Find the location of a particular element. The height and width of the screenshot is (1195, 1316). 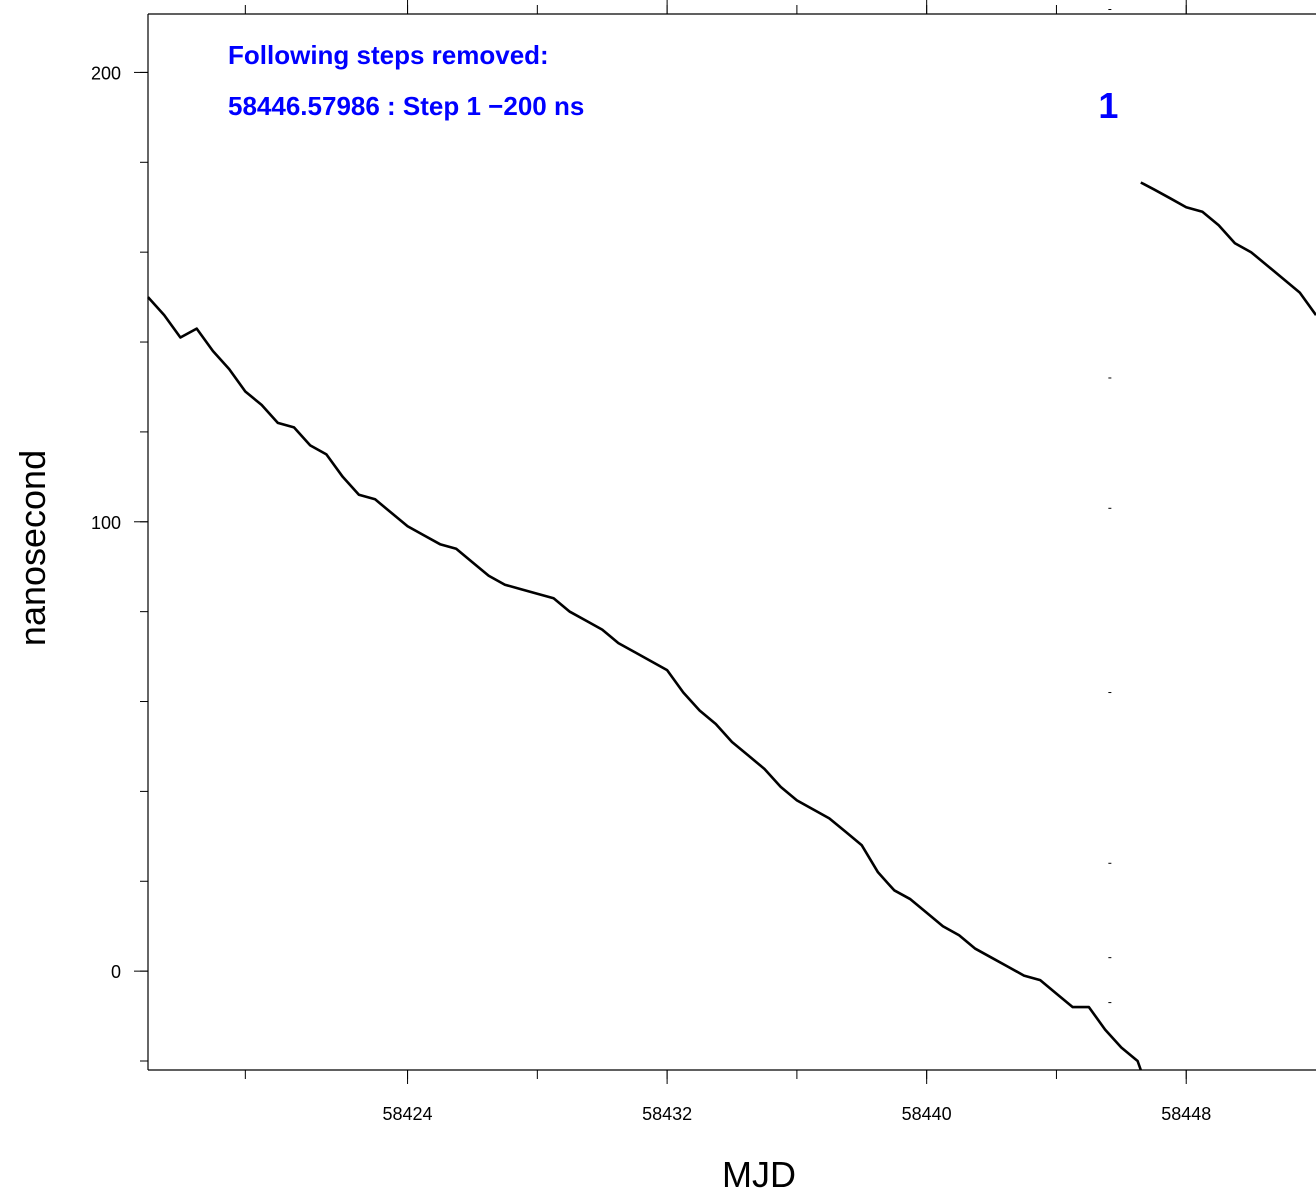

x-tick-label: 58424 is located at coordinates (408, 1114).